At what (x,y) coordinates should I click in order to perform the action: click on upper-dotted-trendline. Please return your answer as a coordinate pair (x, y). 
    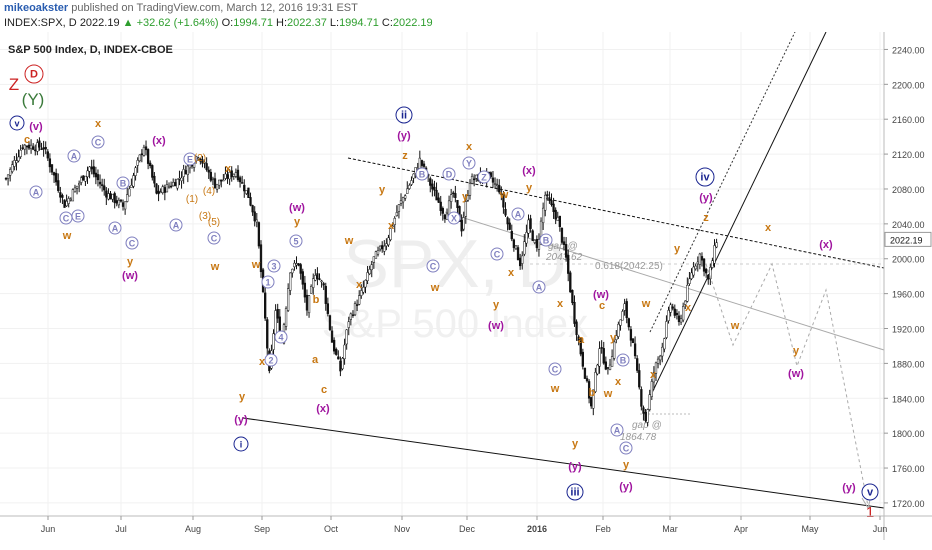
    Looking at the image, I should click on (616, 213).